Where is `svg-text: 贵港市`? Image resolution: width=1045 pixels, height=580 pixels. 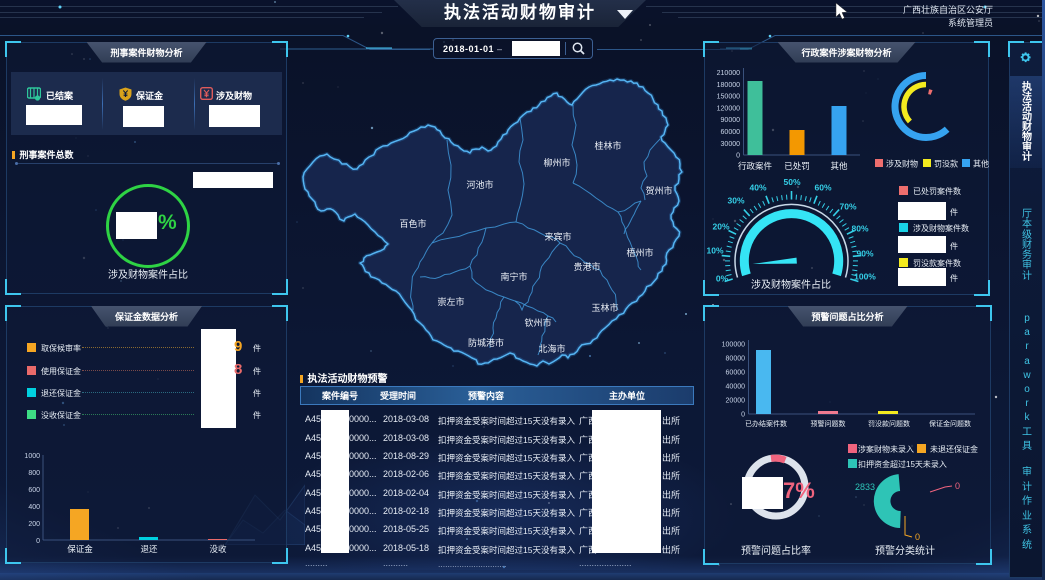
svg-text: 贵港市 is located at coordinates (586, 266).